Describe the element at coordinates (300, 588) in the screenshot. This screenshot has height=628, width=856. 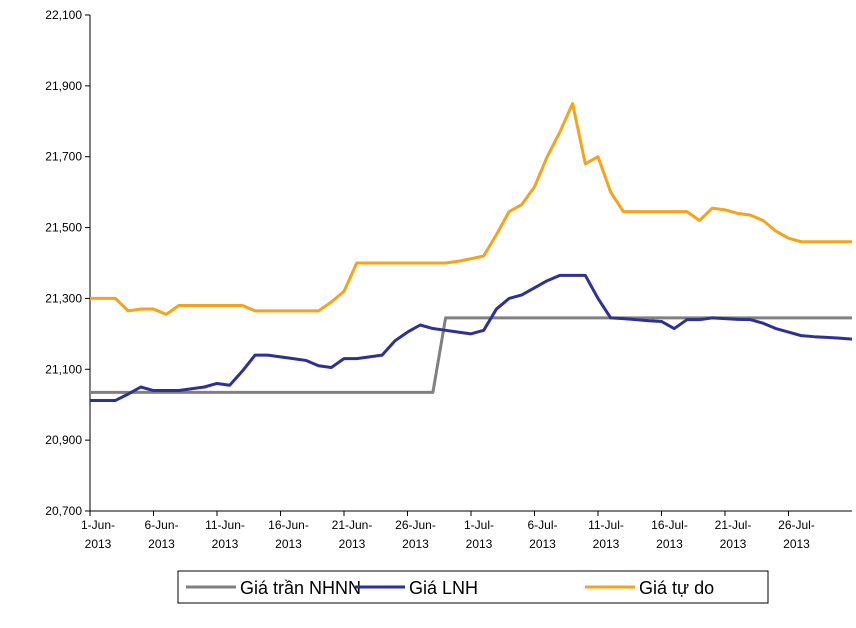
I see `legend-label: Giá trần NHNN` at that location.